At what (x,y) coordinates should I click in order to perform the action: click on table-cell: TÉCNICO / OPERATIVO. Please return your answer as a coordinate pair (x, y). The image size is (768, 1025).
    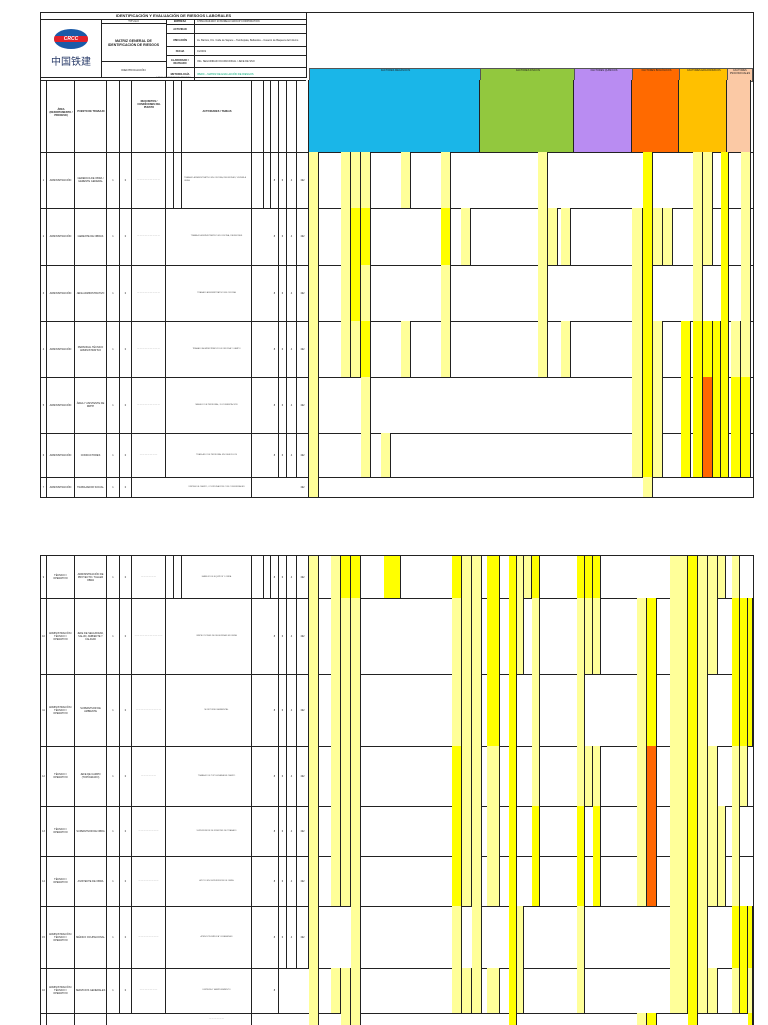
    Looking at the image, I should click on (61, 881).